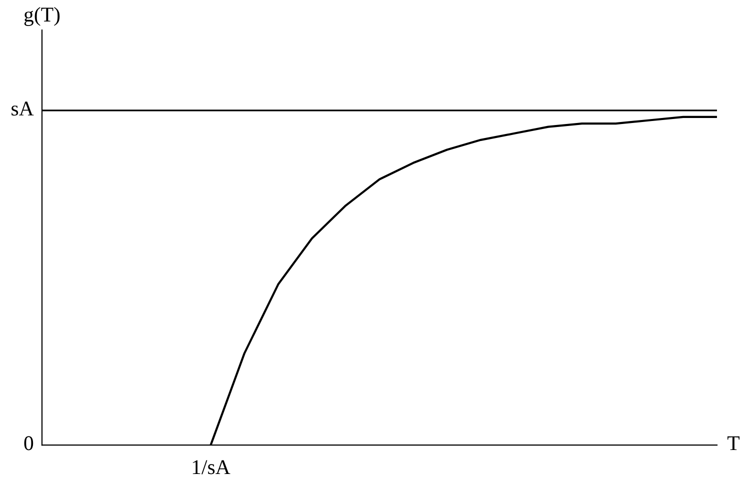 This screenshot has height=487, width=747. I want to click on text: 0, so click(29, 443).